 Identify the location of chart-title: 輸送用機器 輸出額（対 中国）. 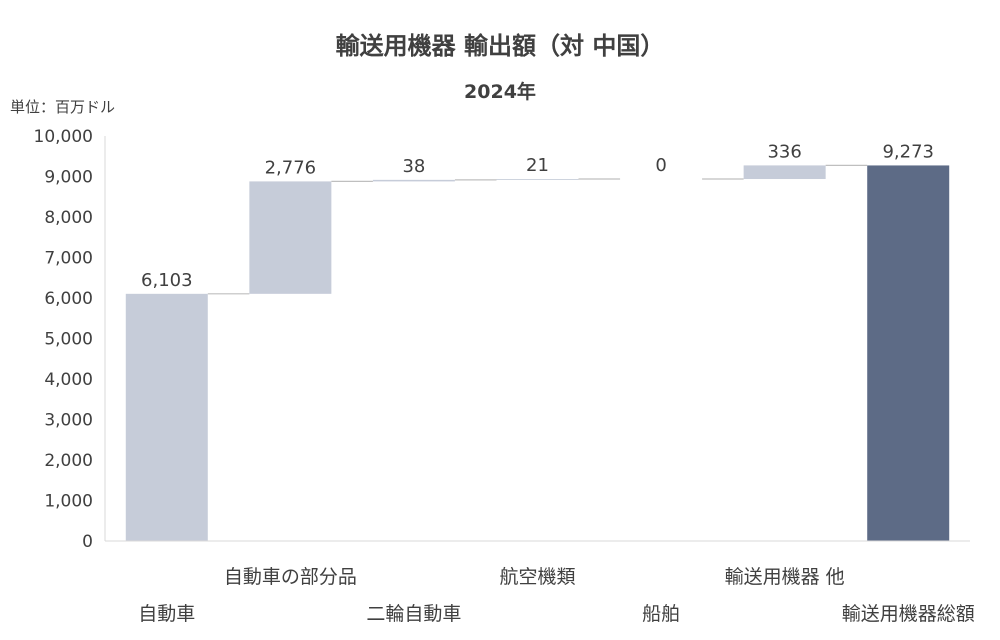
(500, 46).